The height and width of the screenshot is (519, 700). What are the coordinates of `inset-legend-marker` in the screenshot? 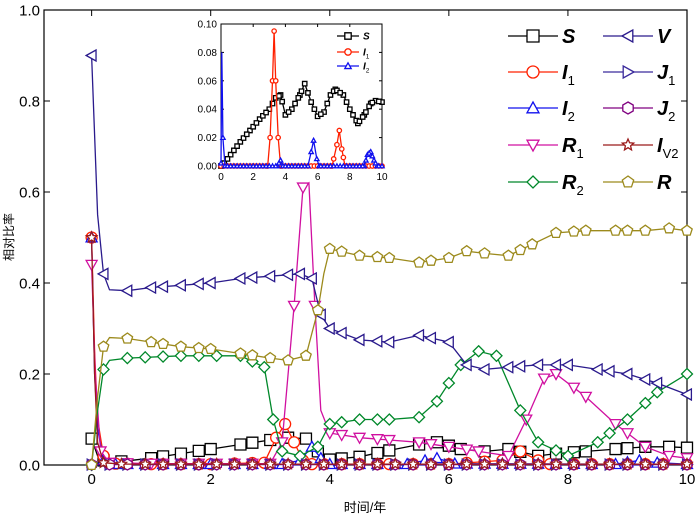 It's located at (348, 52).